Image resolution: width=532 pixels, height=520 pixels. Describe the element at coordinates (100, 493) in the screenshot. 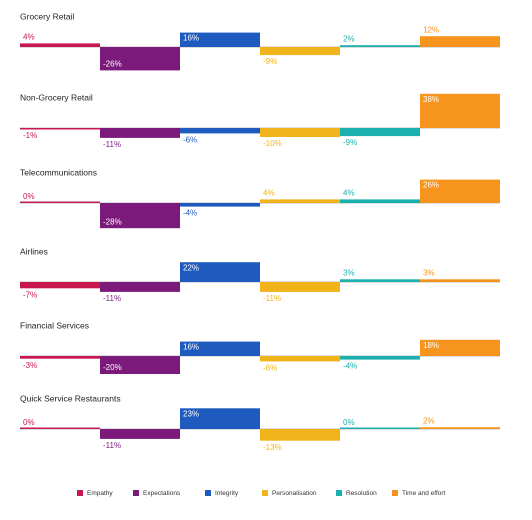

I see `legend-label: Empathy` at that location.